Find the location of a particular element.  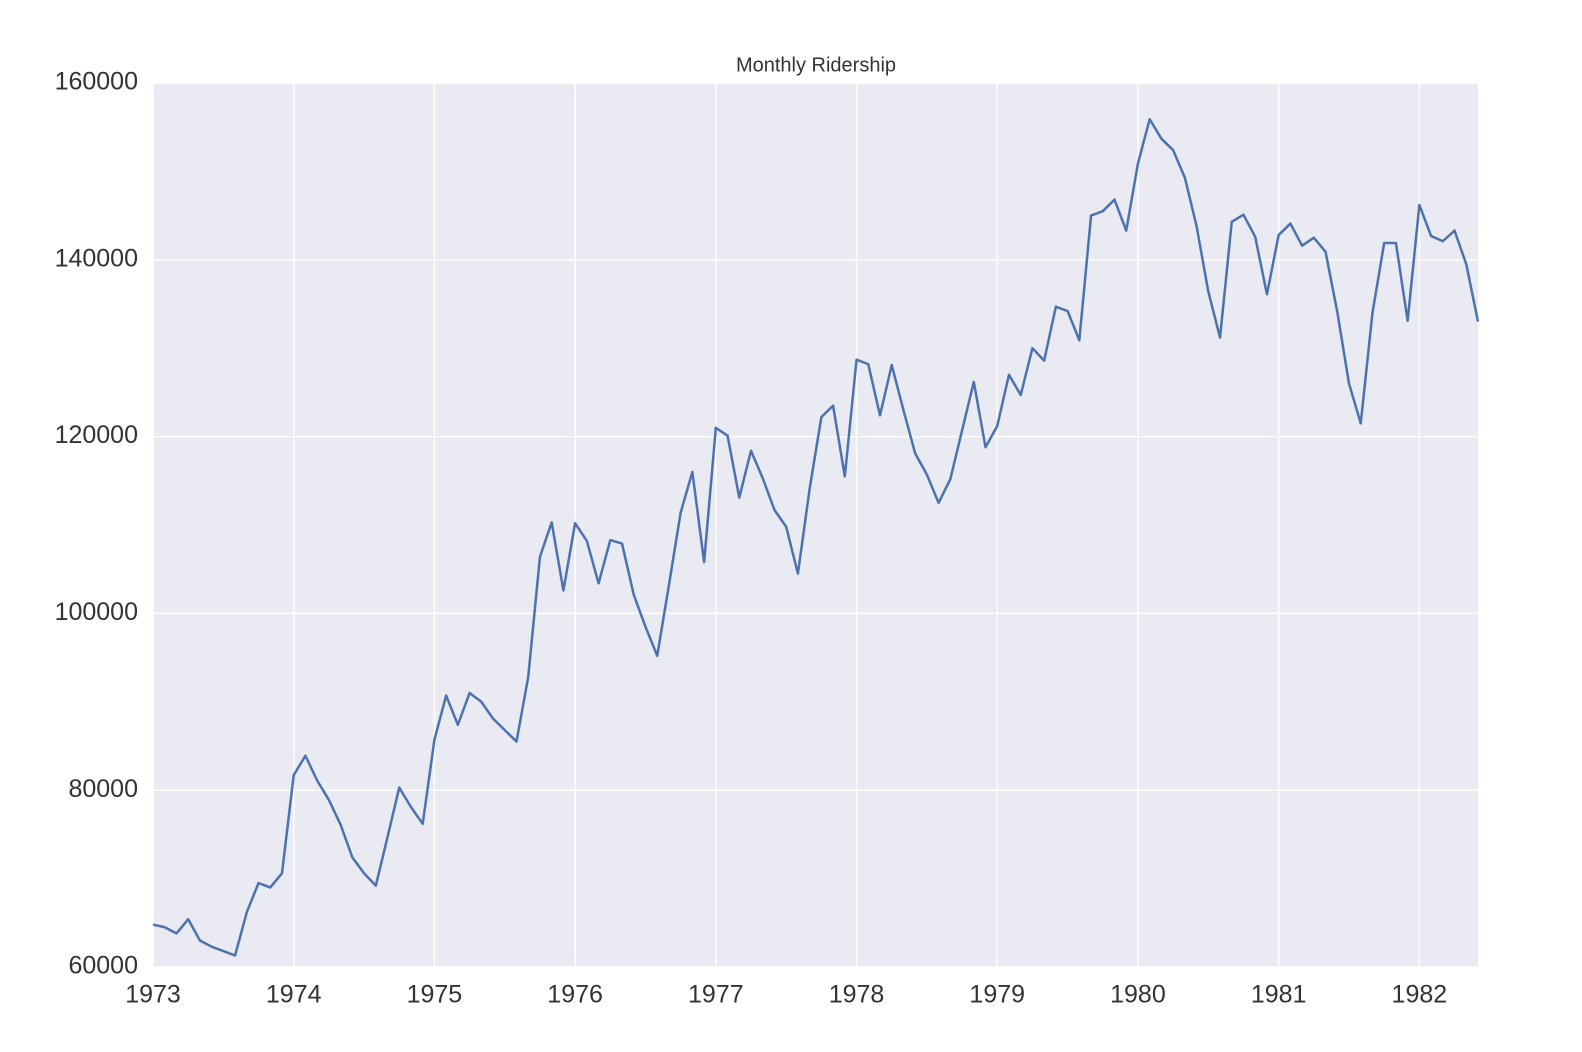

x-tick-label: 1973 is located at coordinates (153, 995).